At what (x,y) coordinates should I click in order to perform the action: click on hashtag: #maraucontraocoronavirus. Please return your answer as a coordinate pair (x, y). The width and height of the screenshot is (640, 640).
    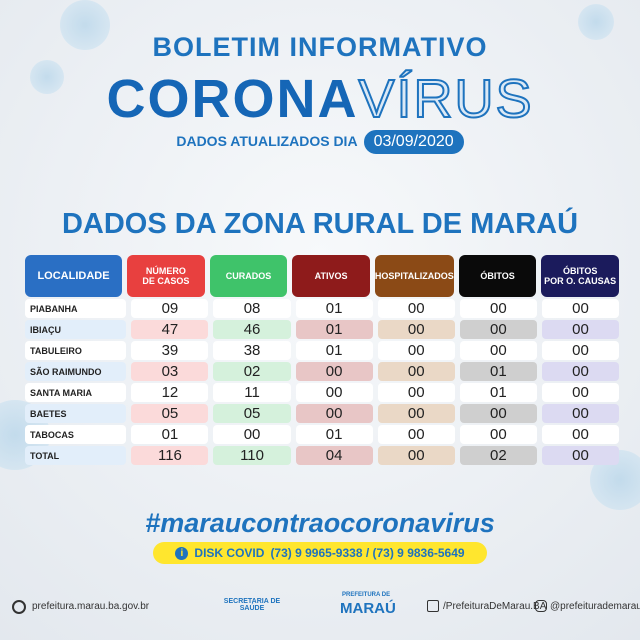
    Looking at the image, I should click on (320, 523).